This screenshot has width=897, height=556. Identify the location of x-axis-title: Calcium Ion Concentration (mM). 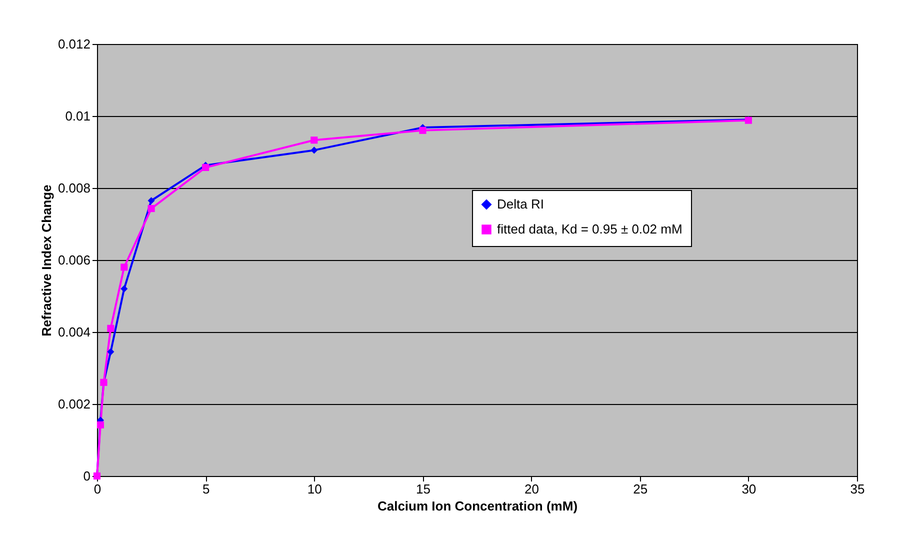
(477, 506).